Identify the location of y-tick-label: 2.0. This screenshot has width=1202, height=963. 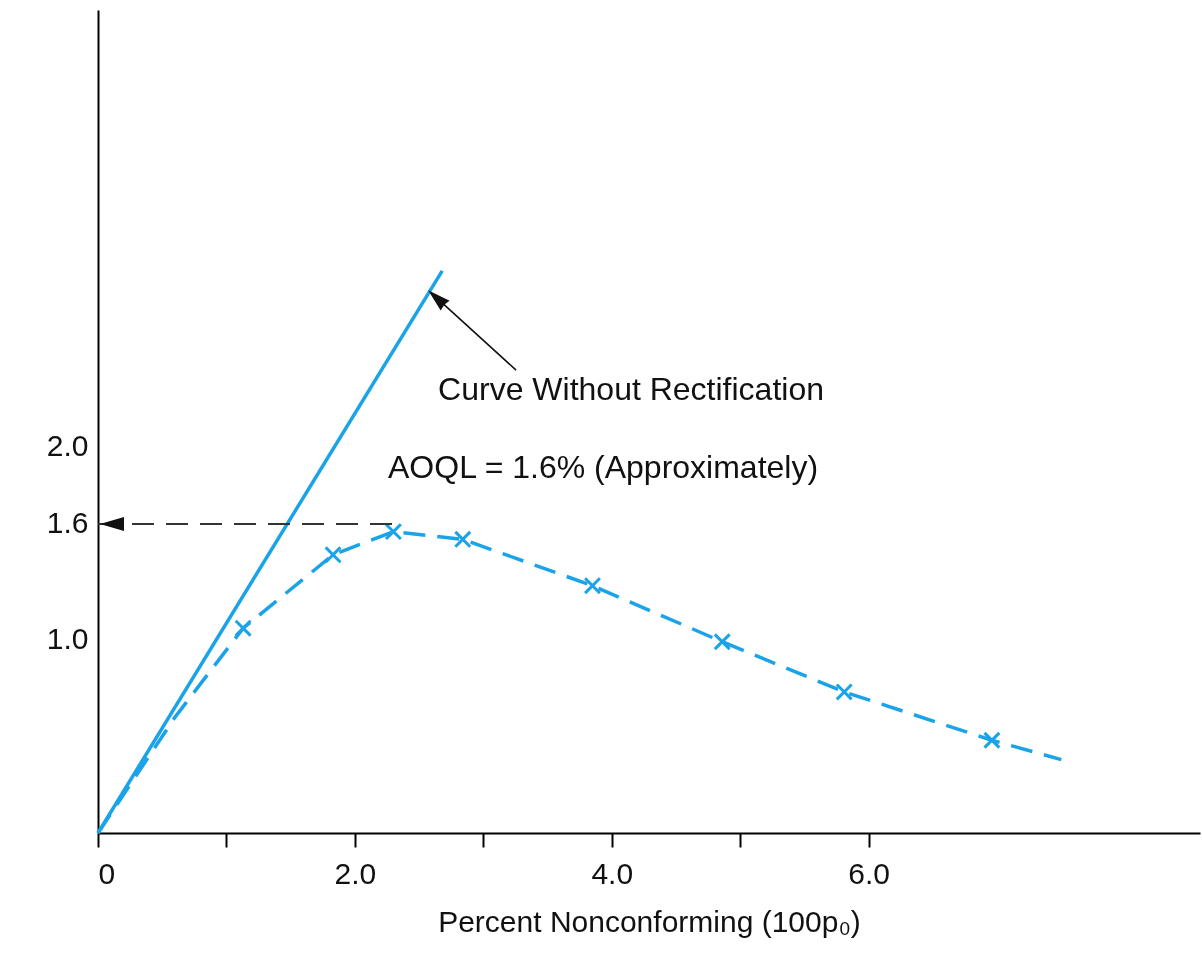
(67, 446).